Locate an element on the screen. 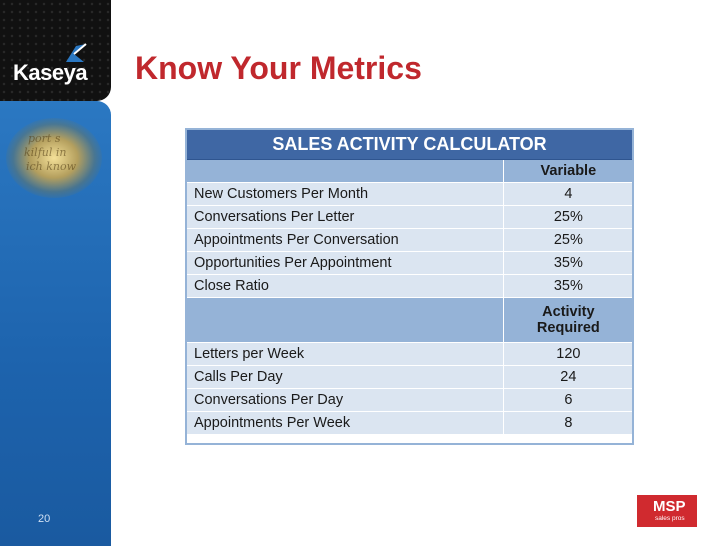 The height and width of the screenshot is (546, 728). table-row: Close Ratio 35% is located at coordinates (410, 286).